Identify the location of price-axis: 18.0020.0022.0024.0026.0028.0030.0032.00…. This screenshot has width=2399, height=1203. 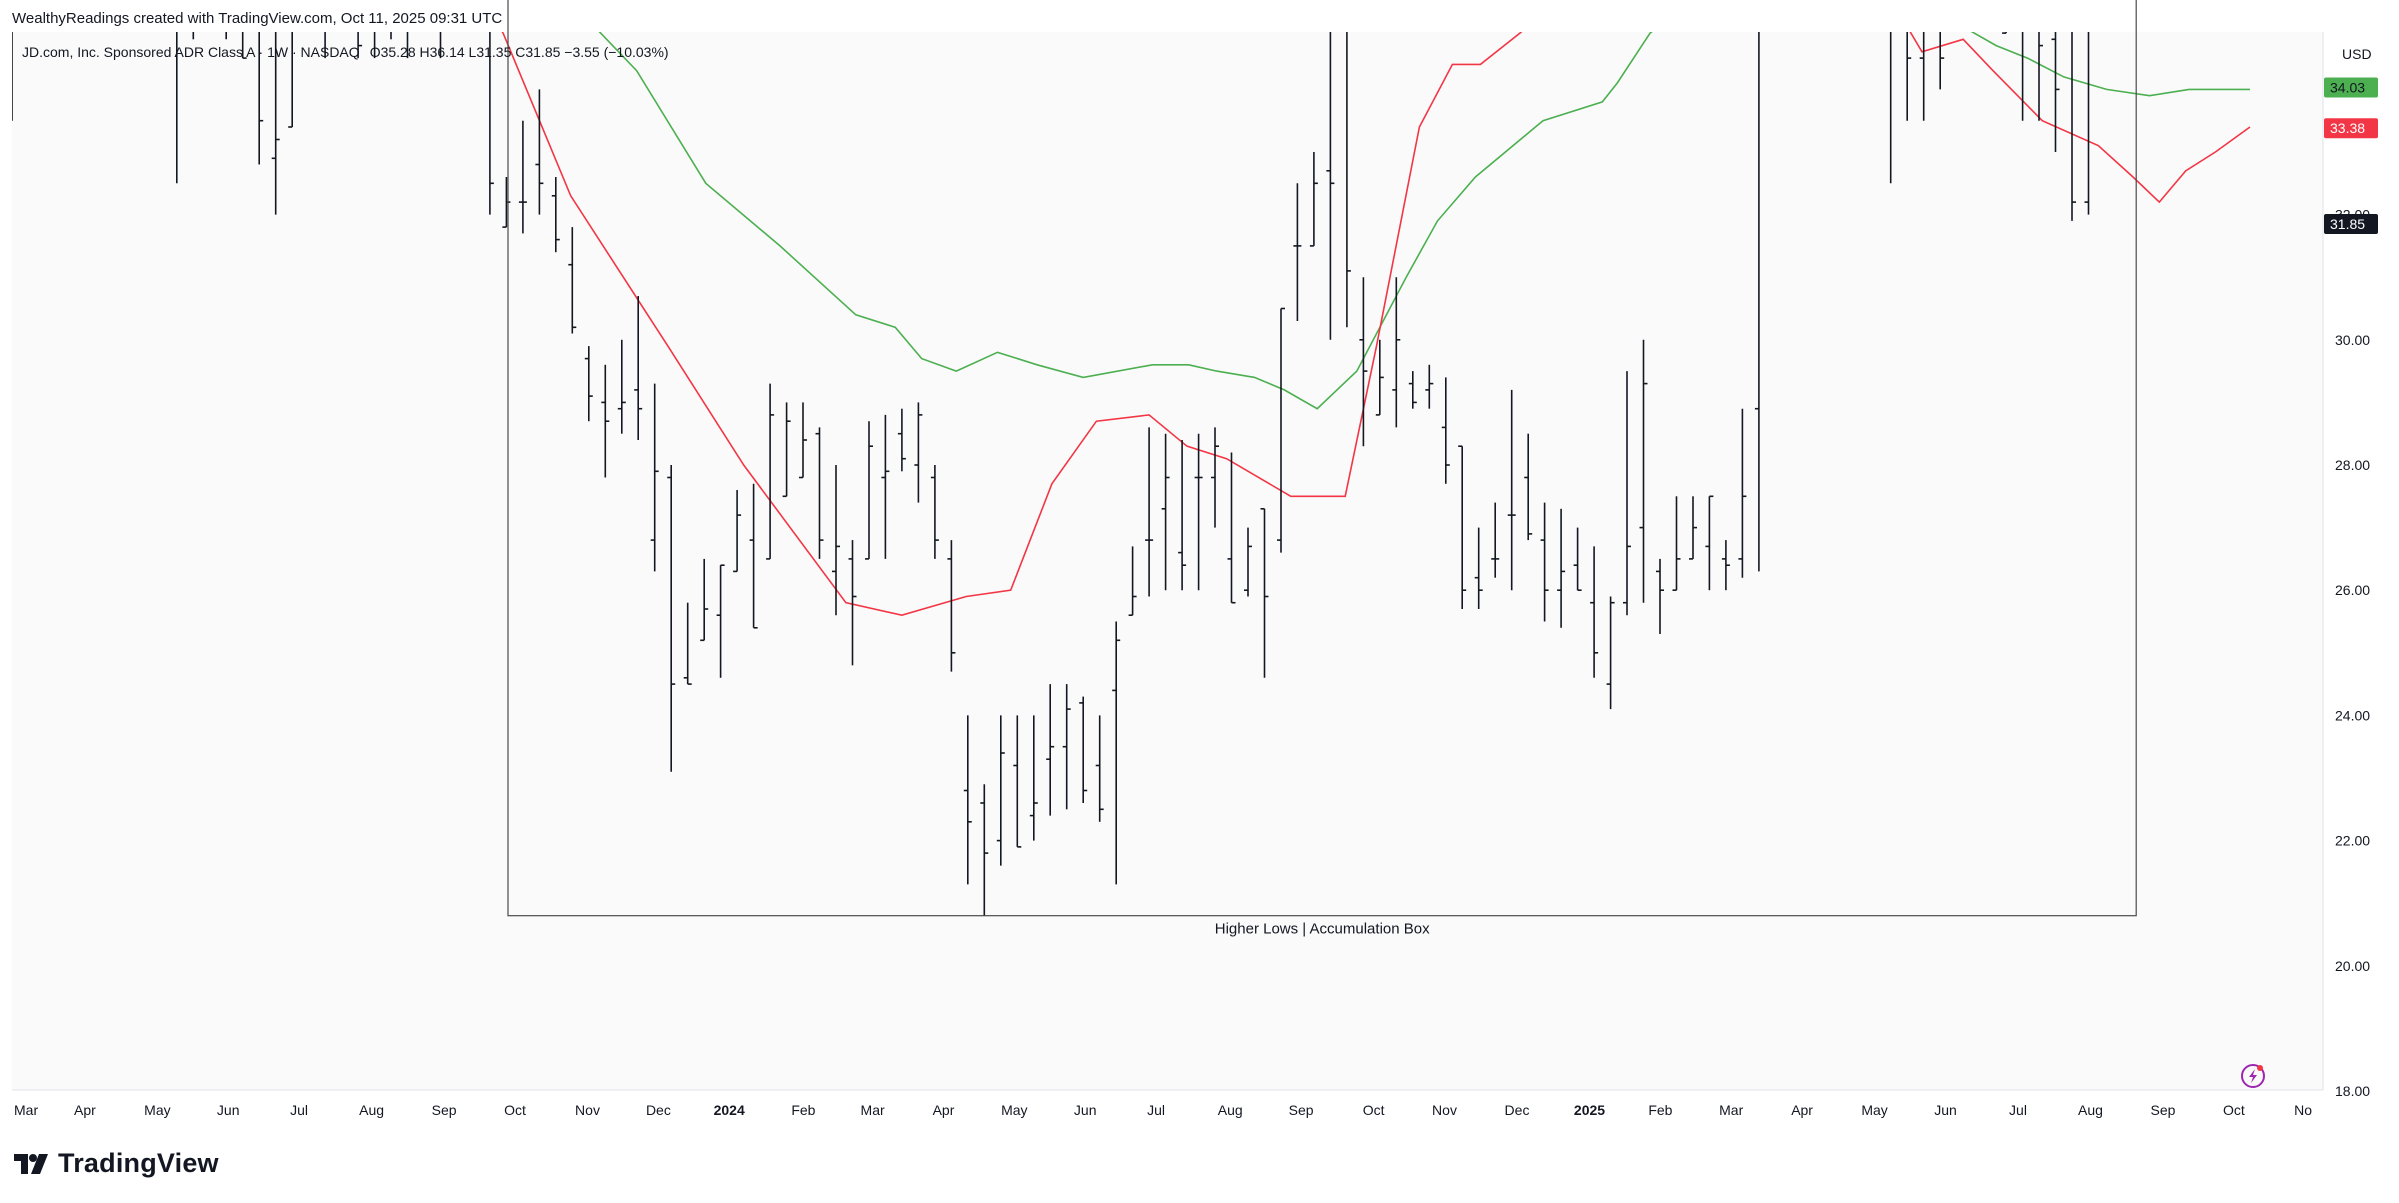
(2352, 549).